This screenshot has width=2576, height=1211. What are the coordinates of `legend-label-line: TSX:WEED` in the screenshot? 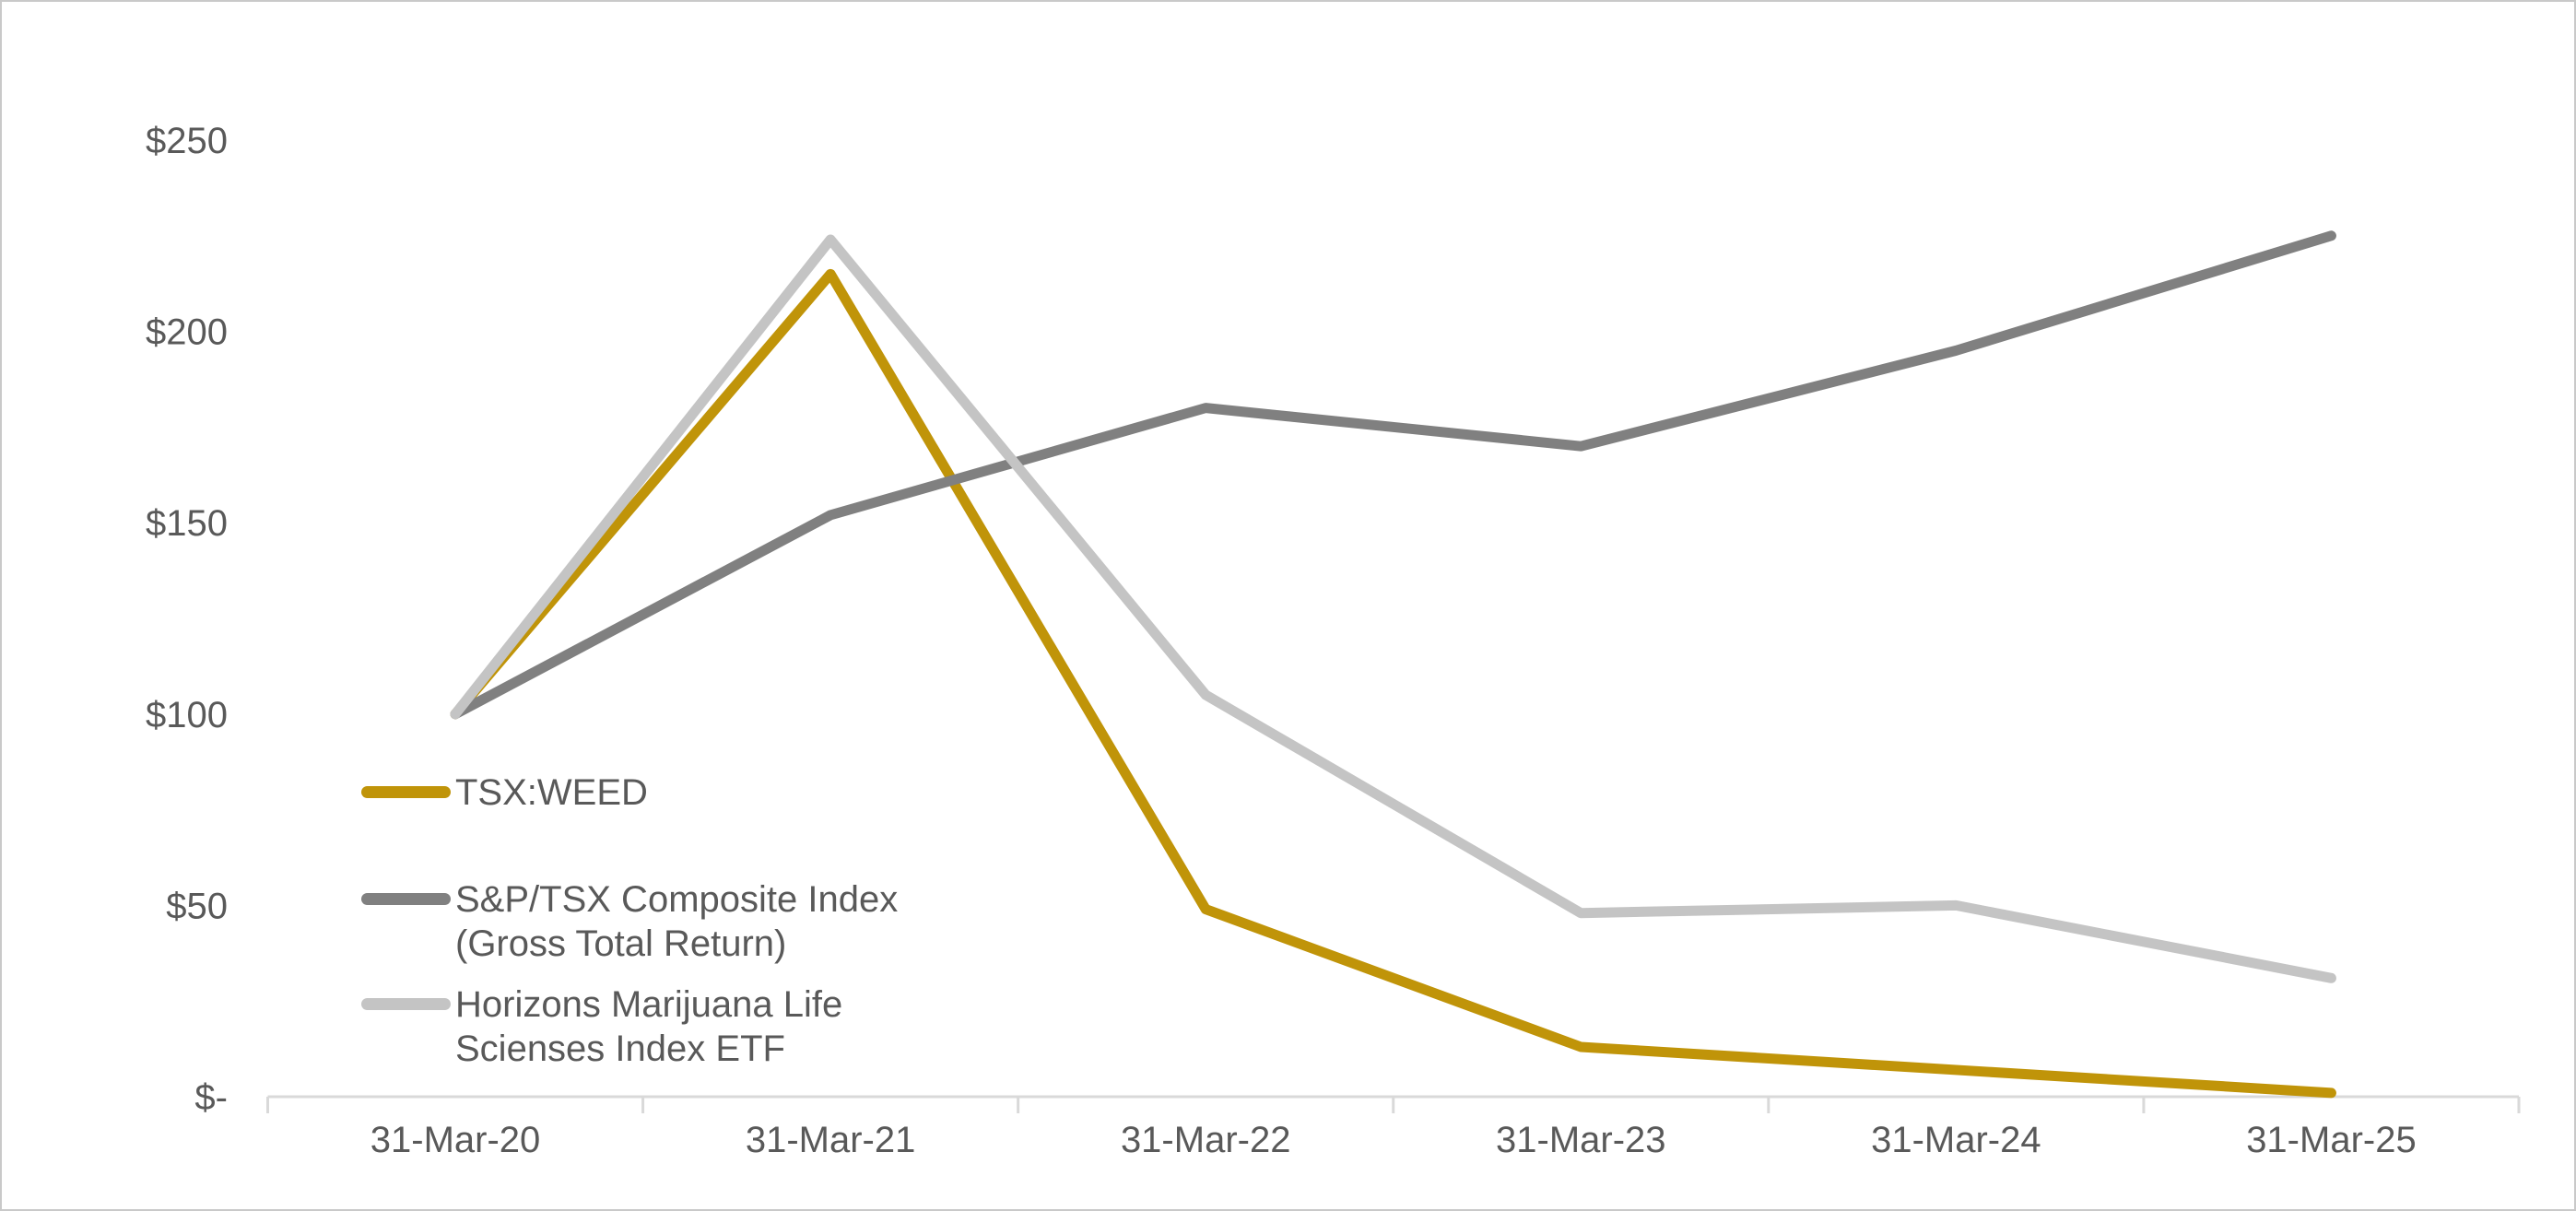 It's located at (551, 793).